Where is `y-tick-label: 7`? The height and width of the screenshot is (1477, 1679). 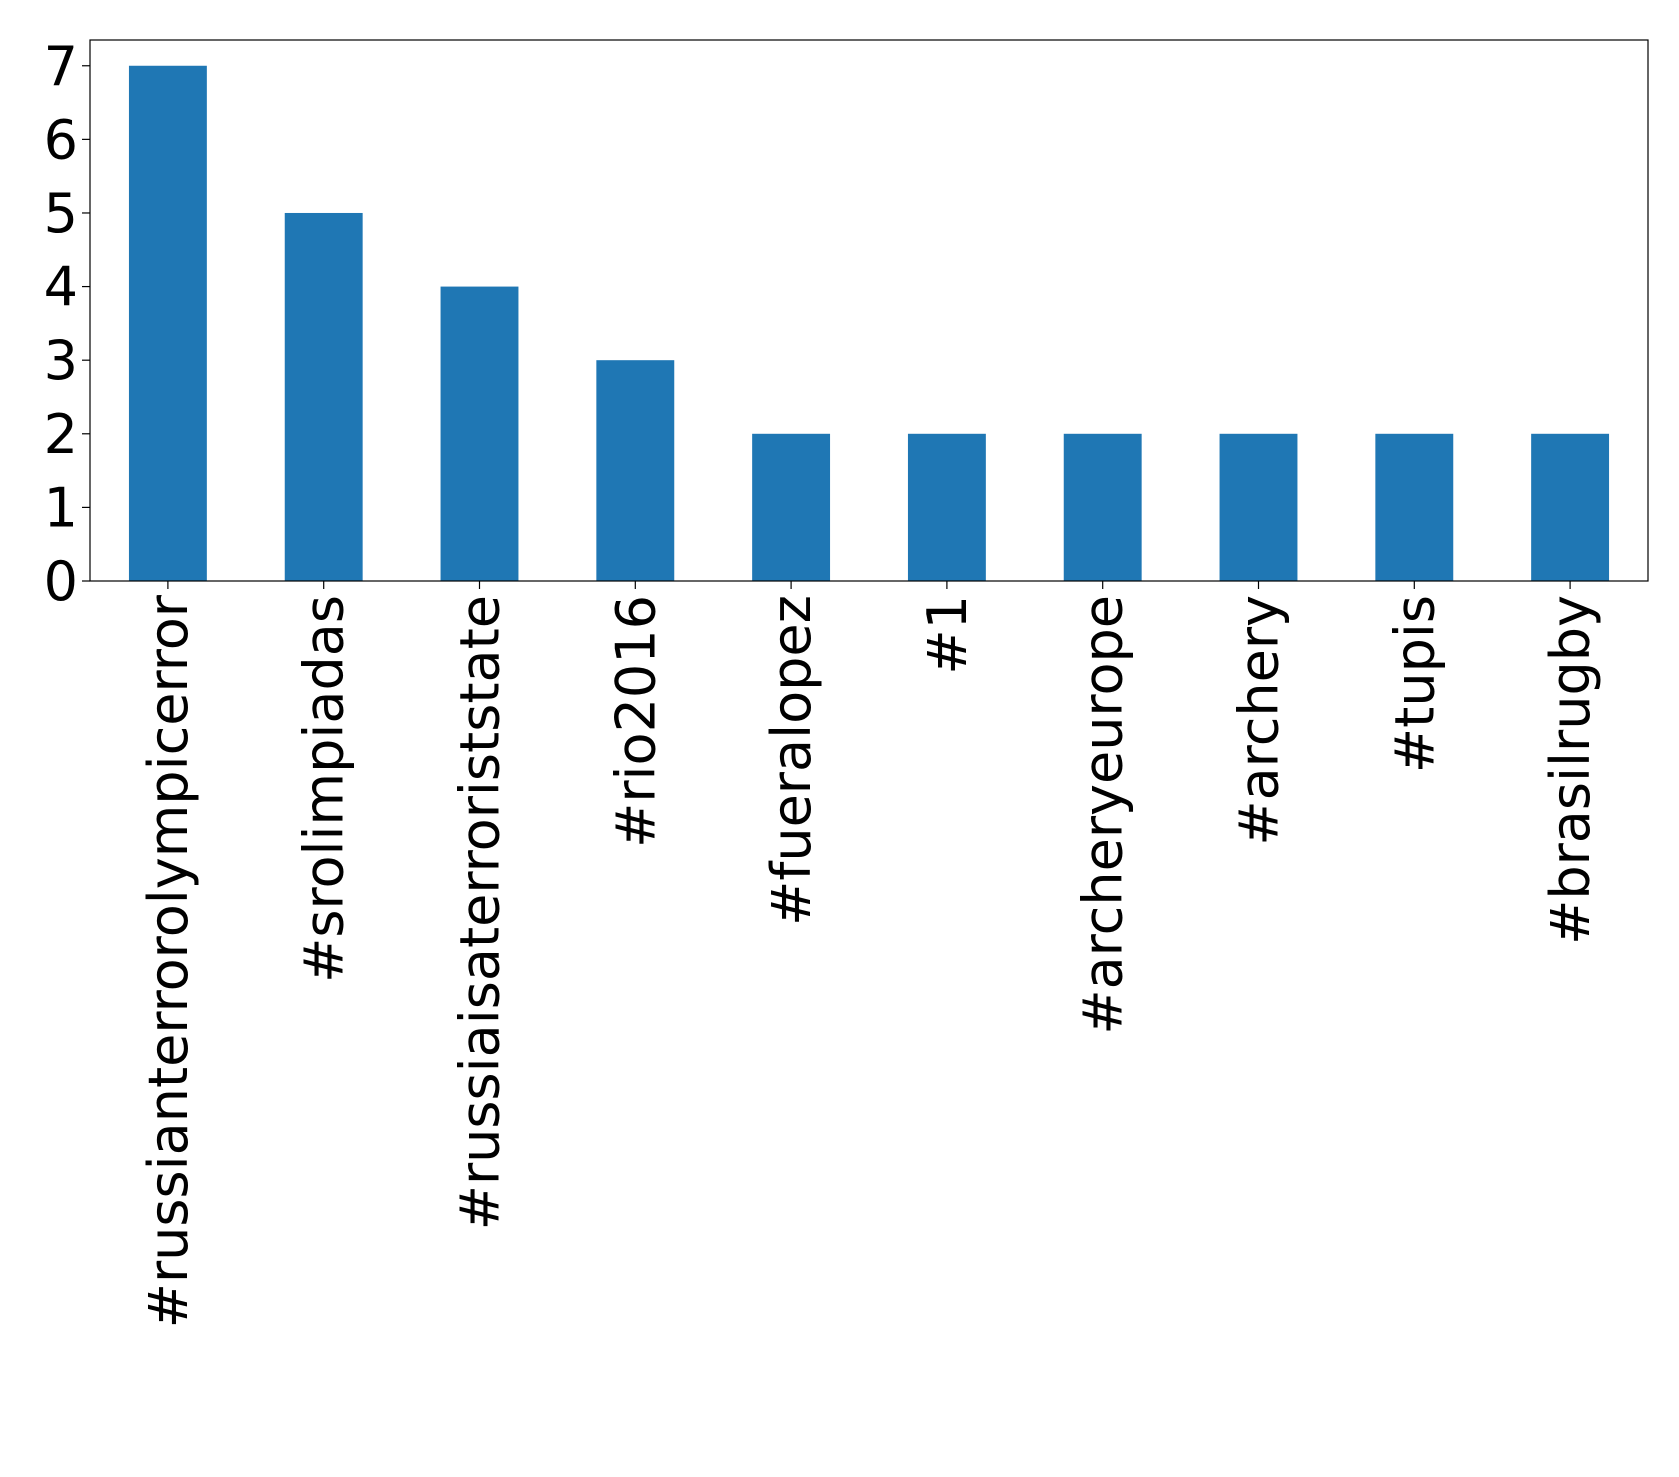 y-tick-label: 7 is located at coordinates (61, 66).